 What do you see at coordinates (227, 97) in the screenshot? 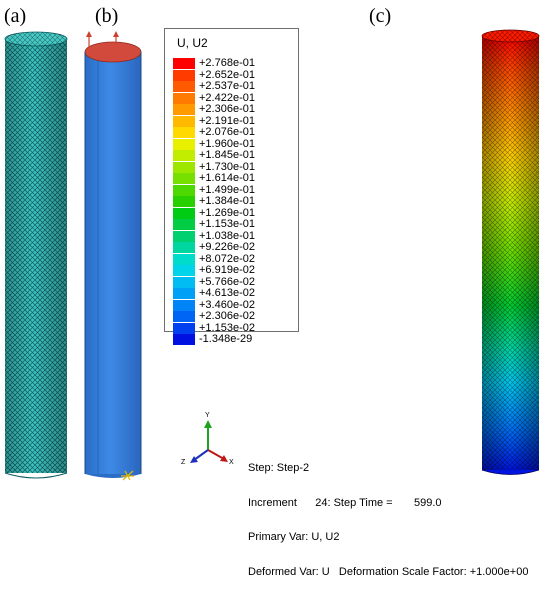
I see `legend-value: +2.422e-01` at bounding box center [227, 97].